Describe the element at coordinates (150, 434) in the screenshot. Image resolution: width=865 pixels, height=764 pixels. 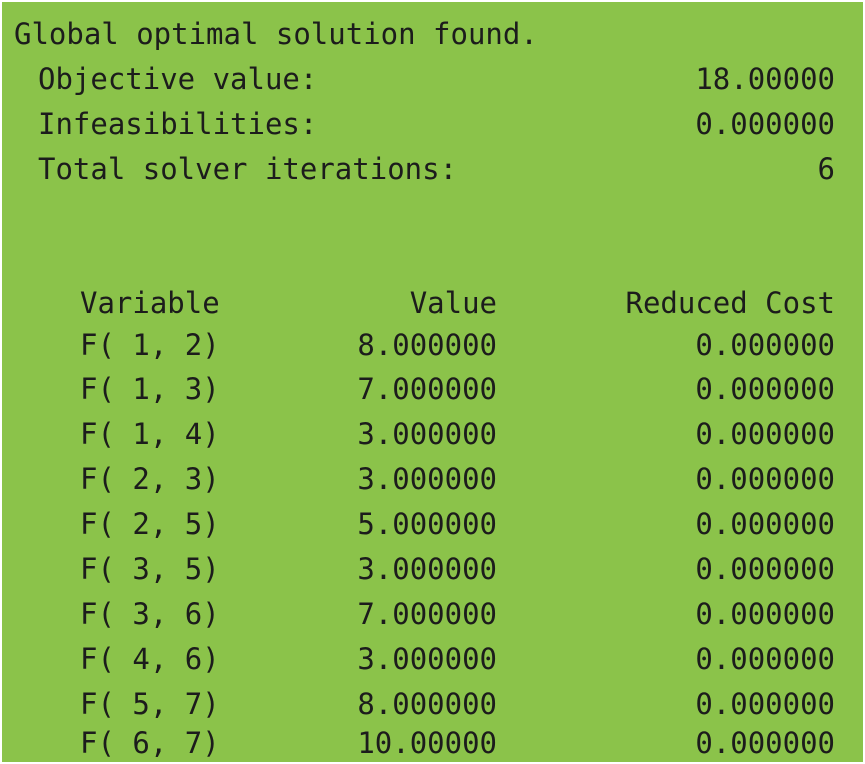
I see `variable-cell: F( 1, 4)` at that location.